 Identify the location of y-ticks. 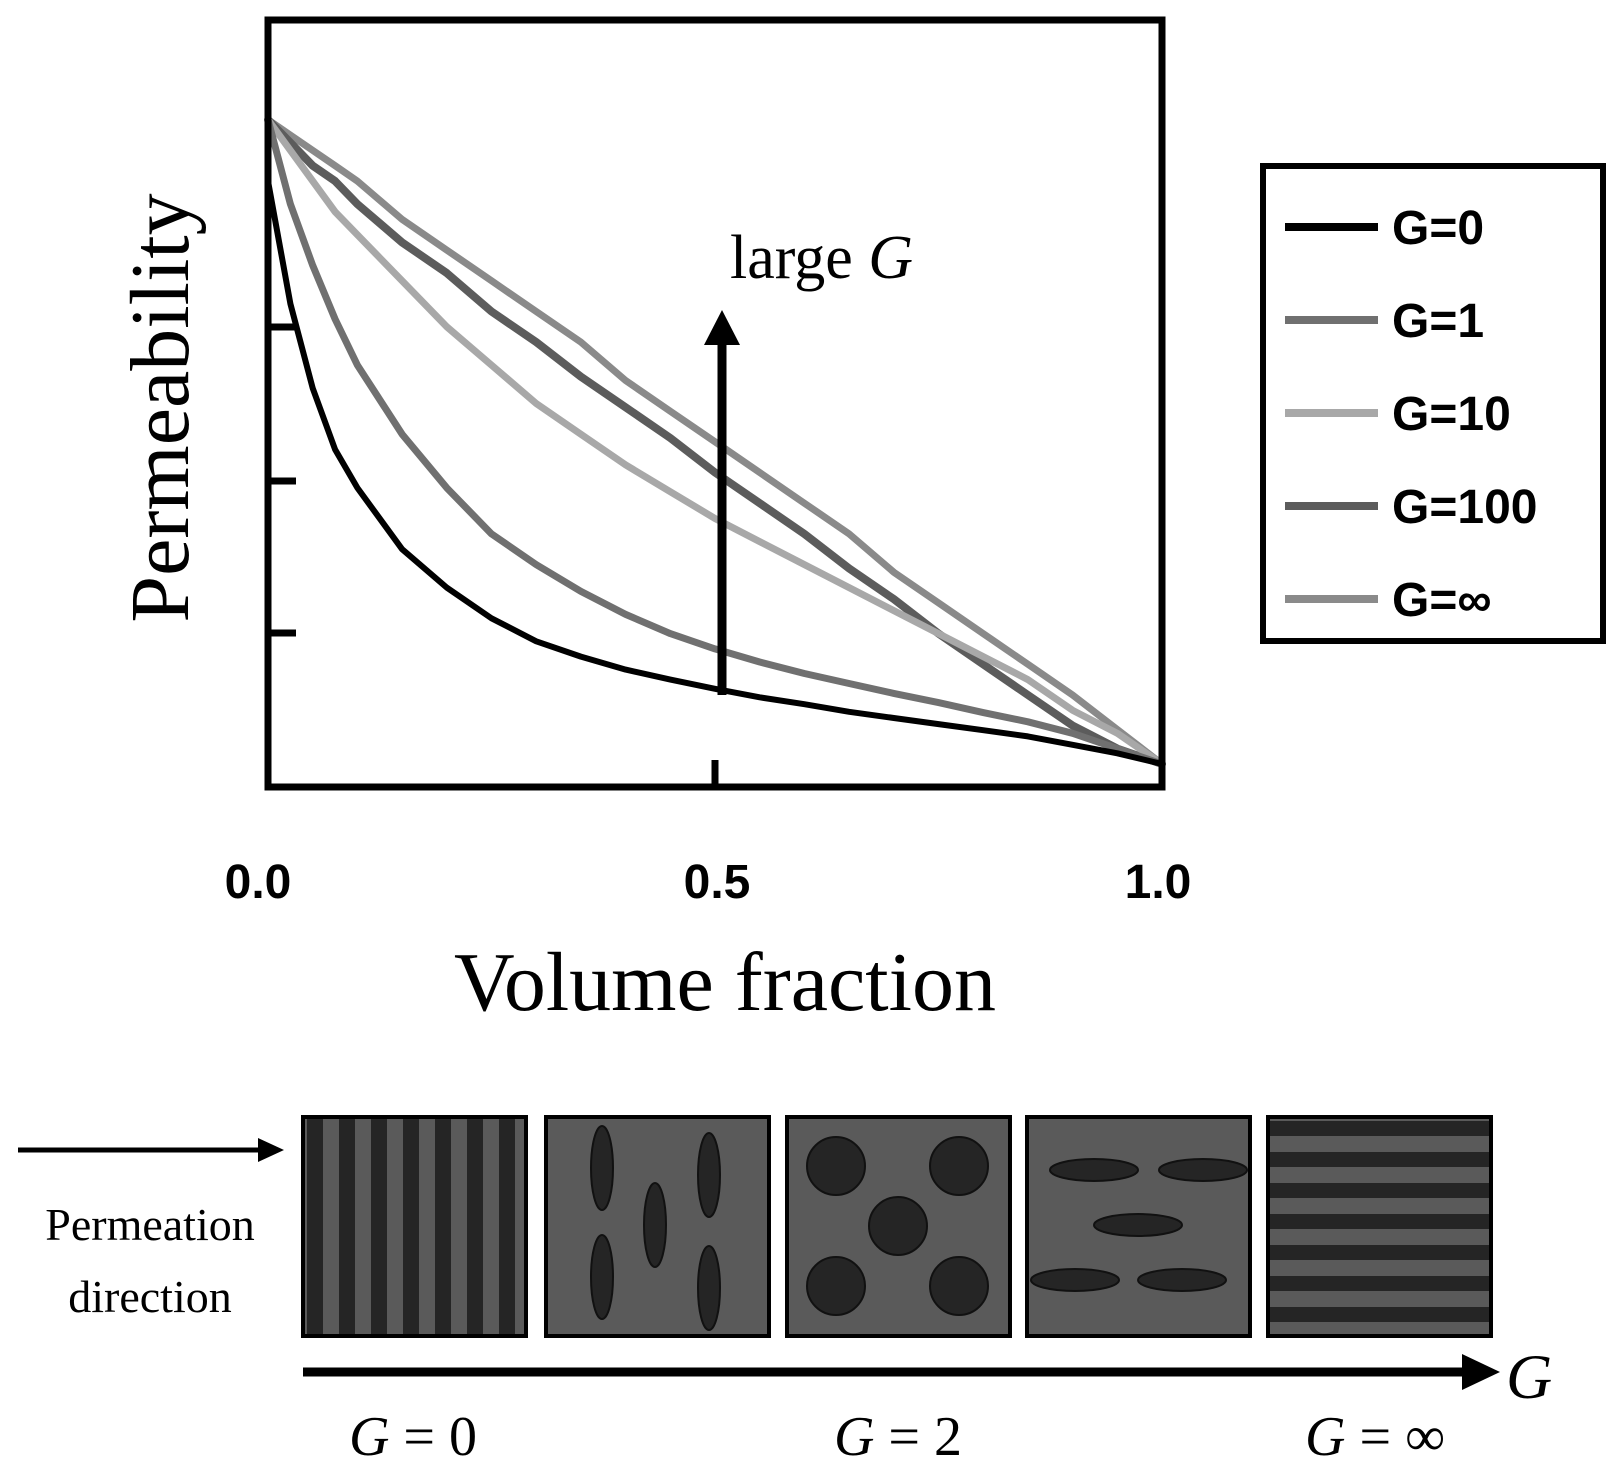
(282, 480).